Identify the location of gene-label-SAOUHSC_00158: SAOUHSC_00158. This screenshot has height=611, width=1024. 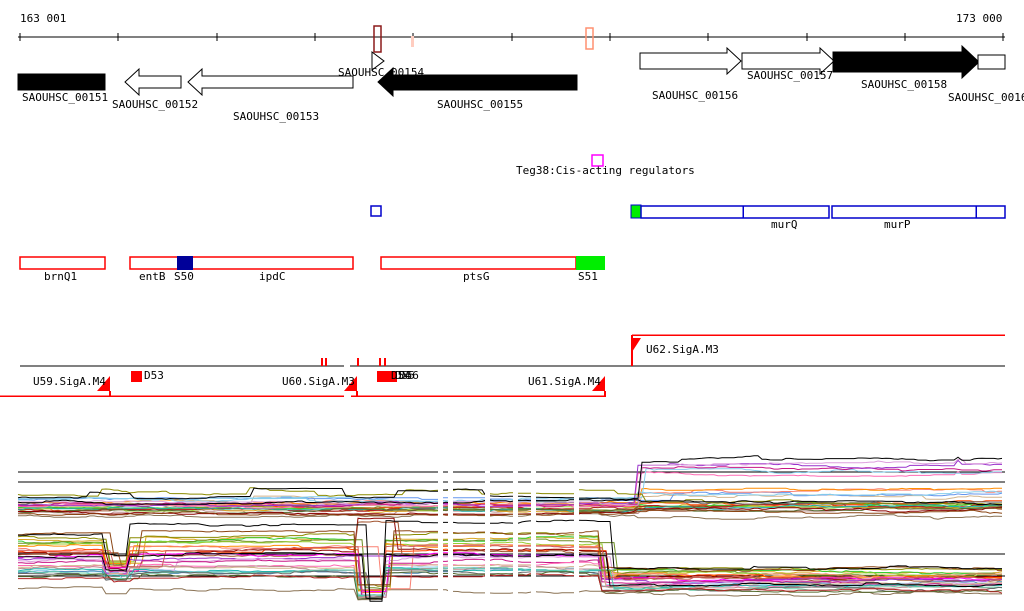
(904, 84).